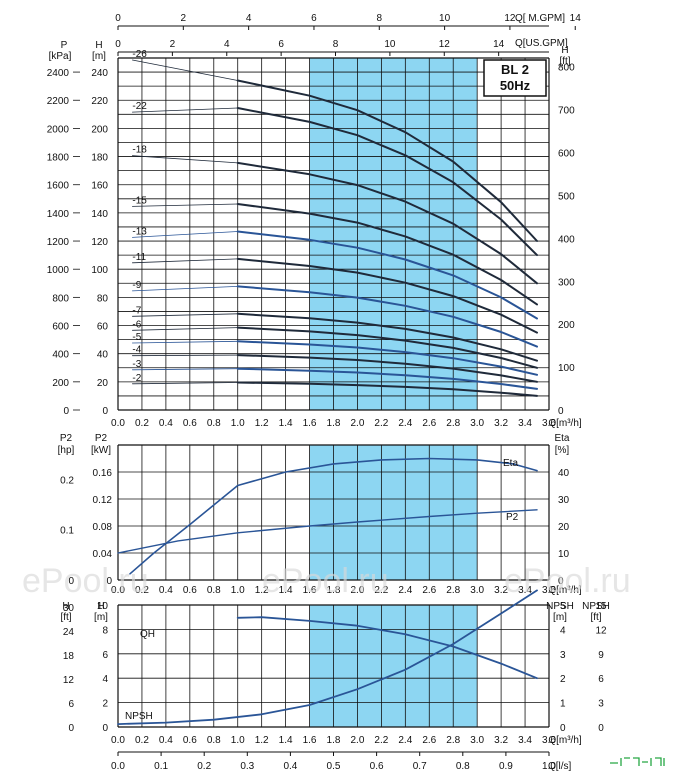  Describe the element at coordinates (101, 438) in the screenshot. I see `p2-kw-axis-label: P2` at that location.